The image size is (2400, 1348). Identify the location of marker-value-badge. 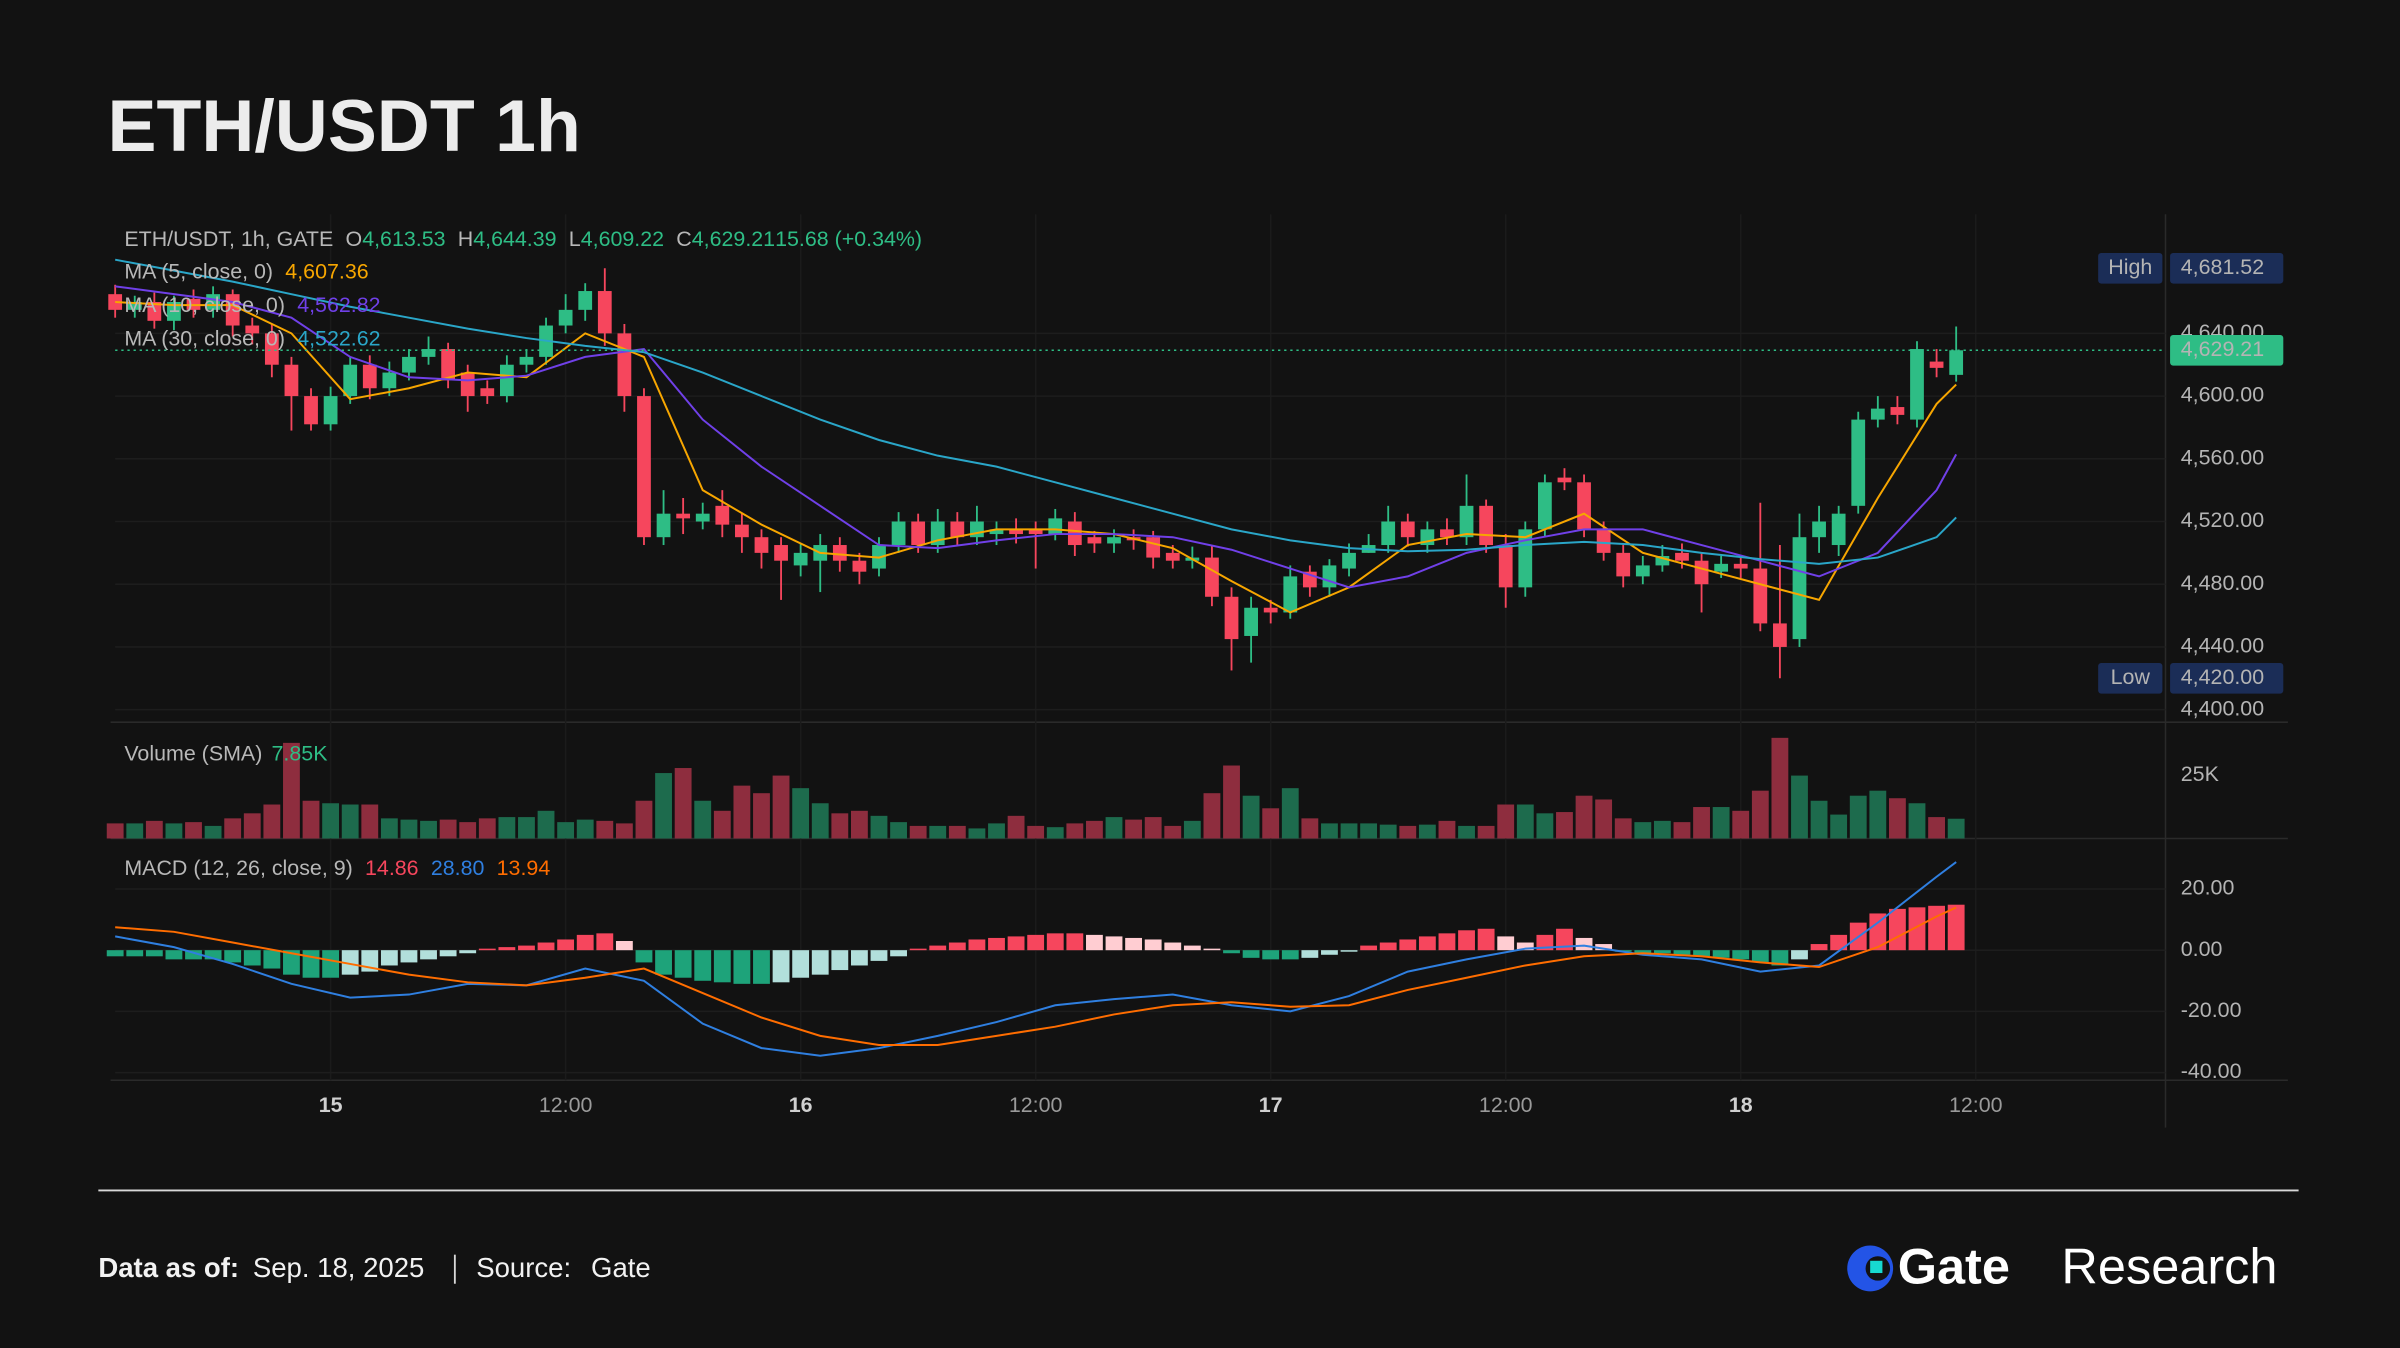
(2227, 678).